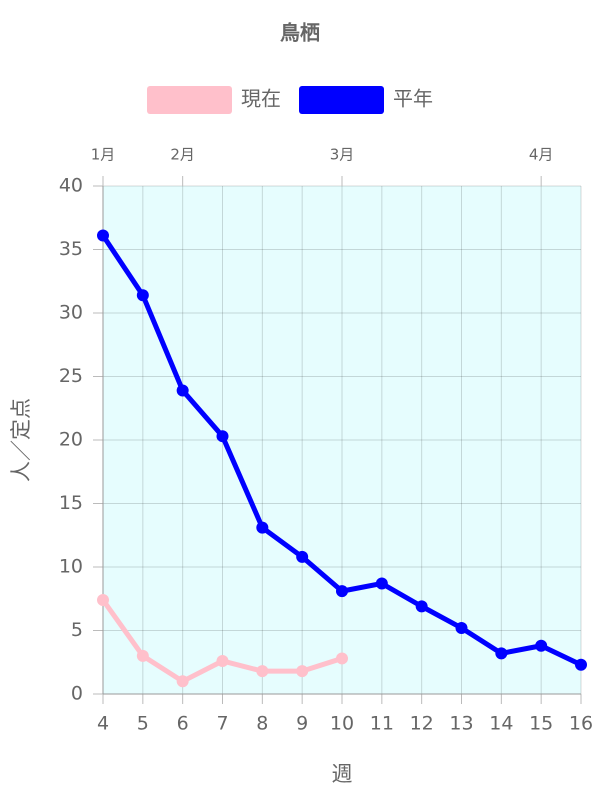 The image size is (600, 800). I want to click on x-tick-label: 14, so click(501, 724).